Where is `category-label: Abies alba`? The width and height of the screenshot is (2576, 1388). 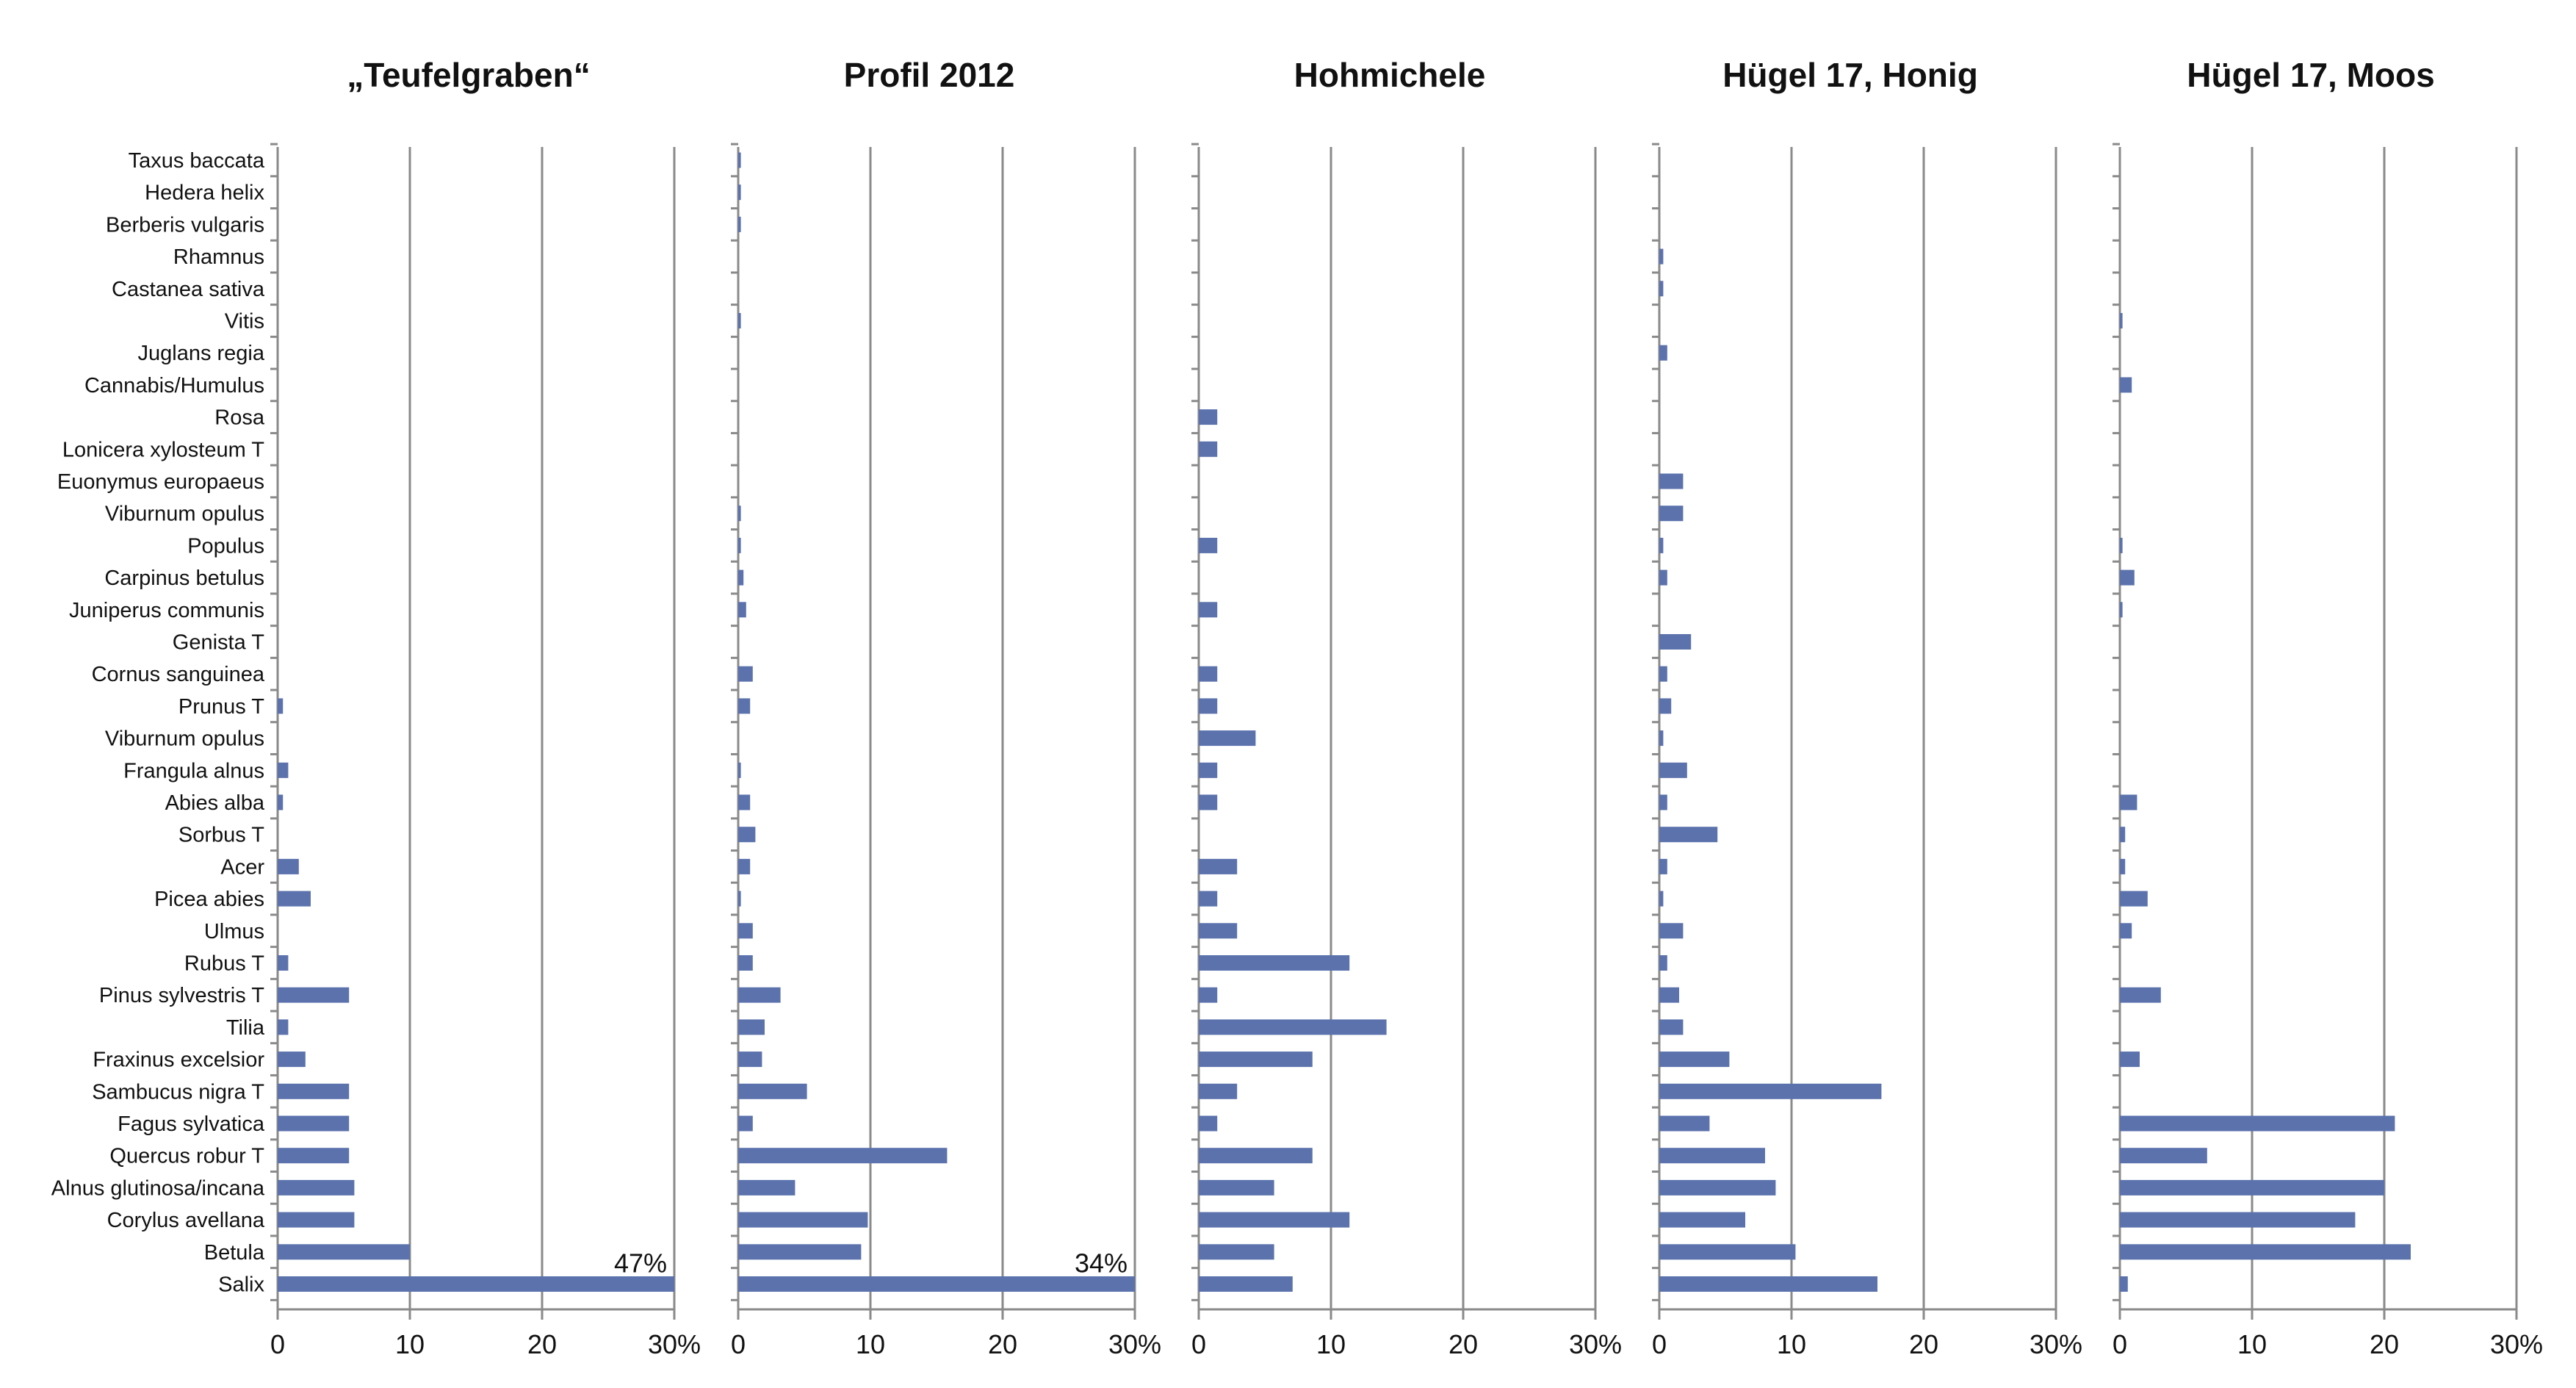 category-label: Abies alba is located at coordinates (215, 803).